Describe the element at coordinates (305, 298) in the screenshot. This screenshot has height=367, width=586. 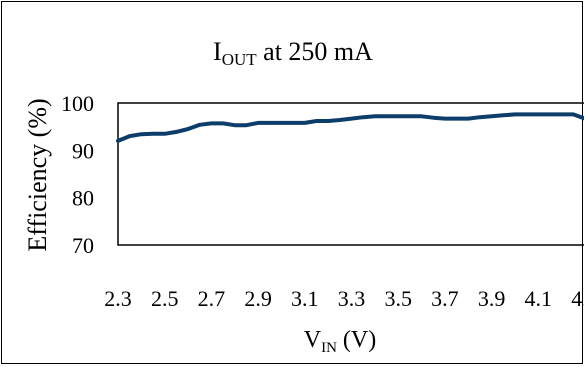
I see `x-tick-label: 3.1` at that location.